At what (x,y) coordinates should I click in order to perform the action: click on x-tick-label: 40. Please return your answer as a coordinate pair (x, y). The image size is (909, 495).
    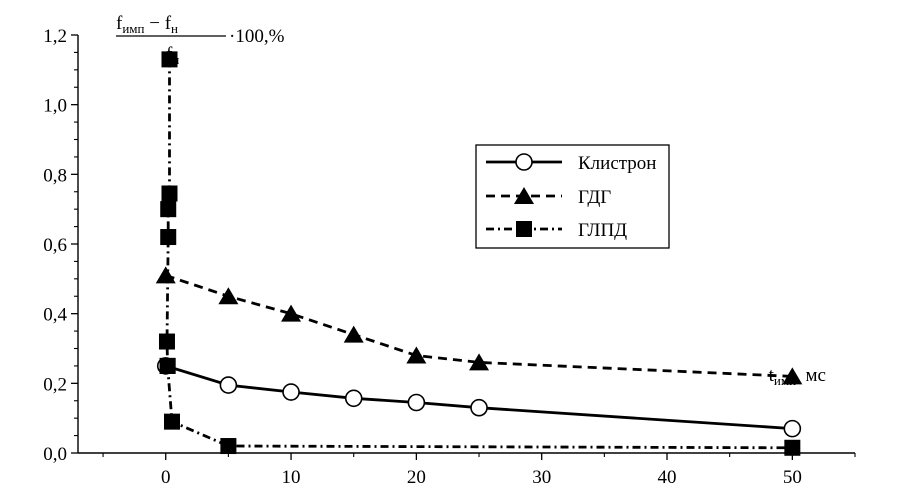
    Looking at the image, I should click on (667, 477).